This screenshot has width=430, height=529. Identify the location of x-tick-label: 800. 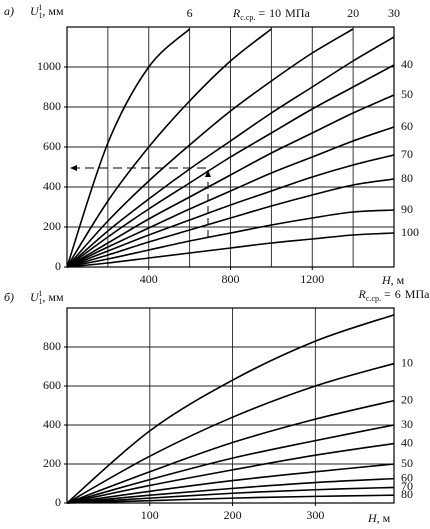
(231, 279).